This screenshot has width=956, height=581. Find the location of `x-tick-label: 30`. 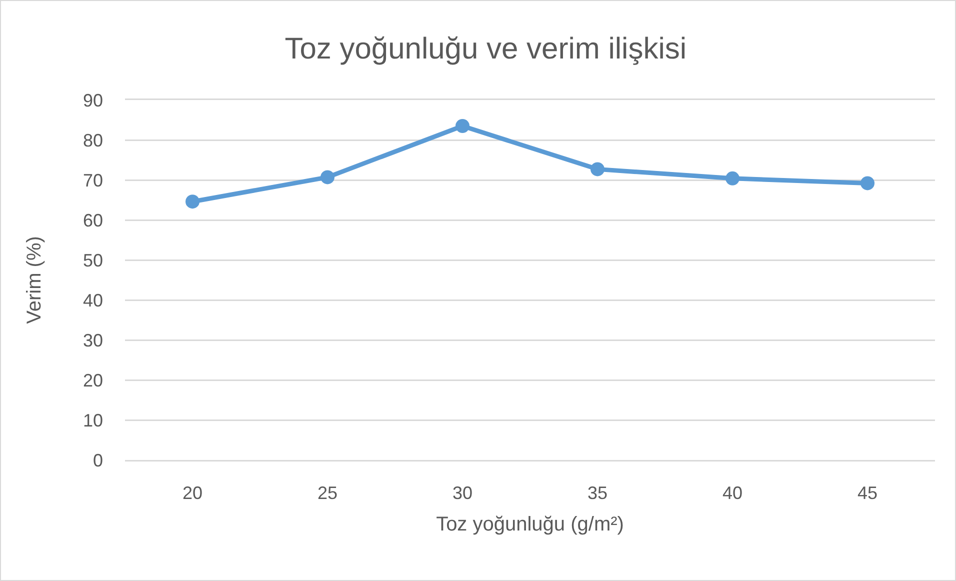

x-tick-label: 30 is located at coordinates (462, 493).